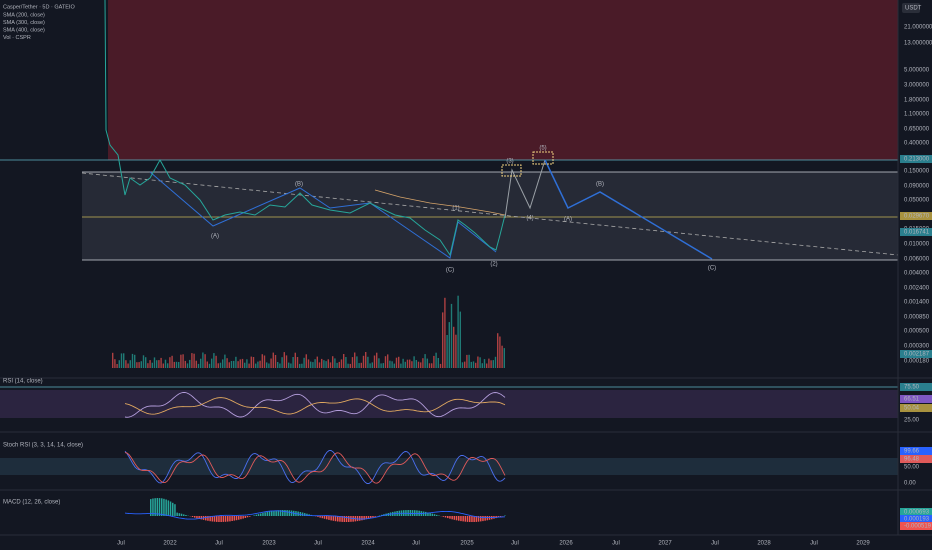 The width and height of the screenshot is (932, 550). What do you see at coordinates (917, 144) in the screenshot?
I see `price-label: 0.400000` at bounding box center [917, 144].